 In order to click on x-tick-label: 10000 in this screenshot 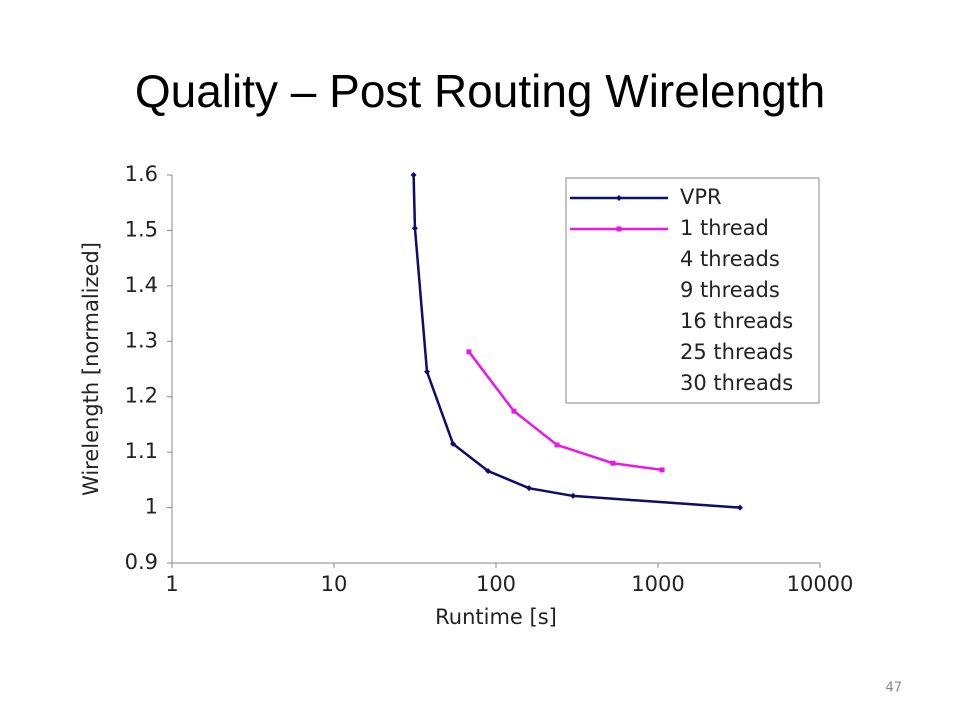, I will do `click(820, 584)`.